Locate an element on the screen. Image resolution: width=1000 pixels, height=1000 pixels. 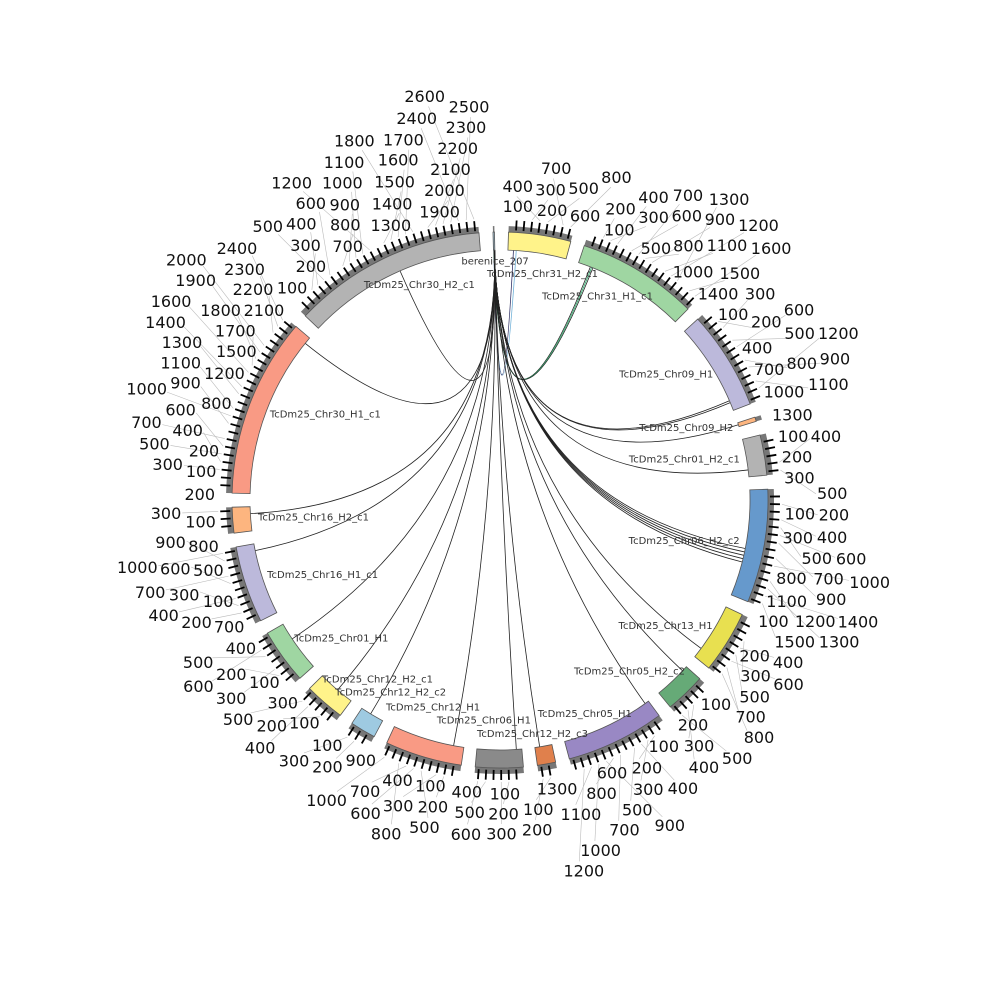
tick-label: 1900 is located at coordinates (439, 211).